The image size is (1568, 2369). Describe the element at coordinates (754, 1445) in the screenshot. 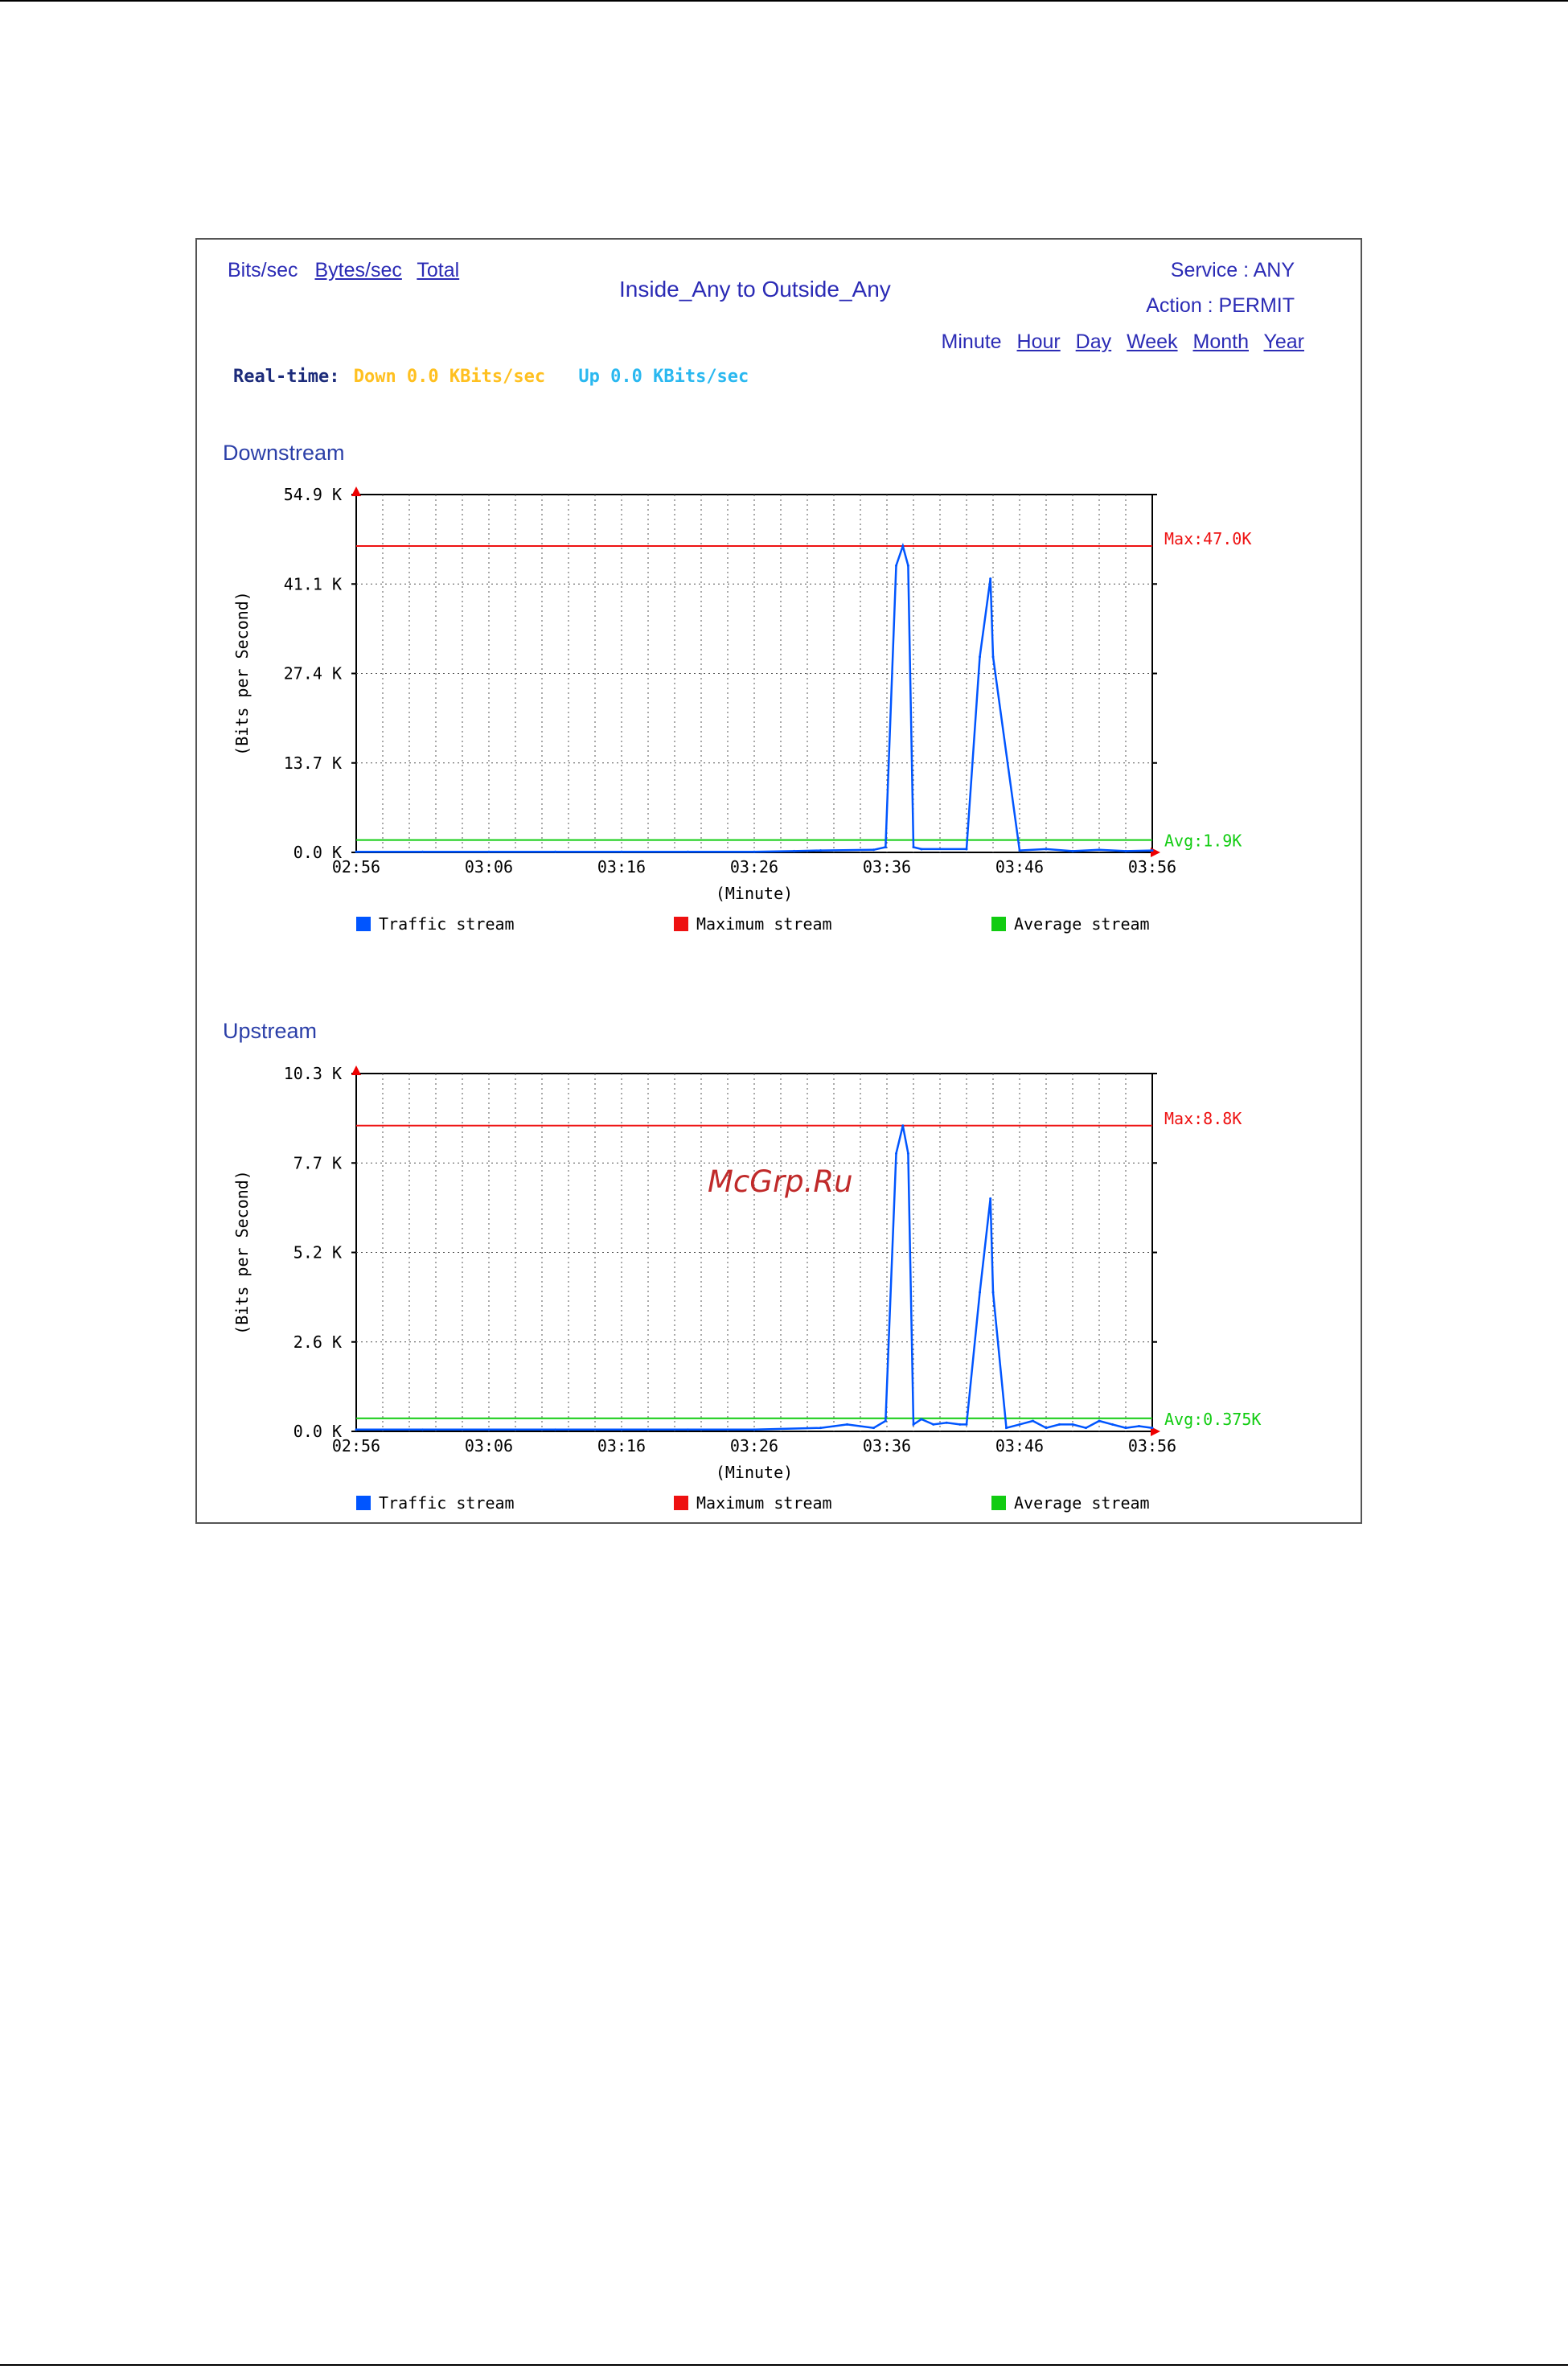

I see `x-tick-label: 03:26` at that location.